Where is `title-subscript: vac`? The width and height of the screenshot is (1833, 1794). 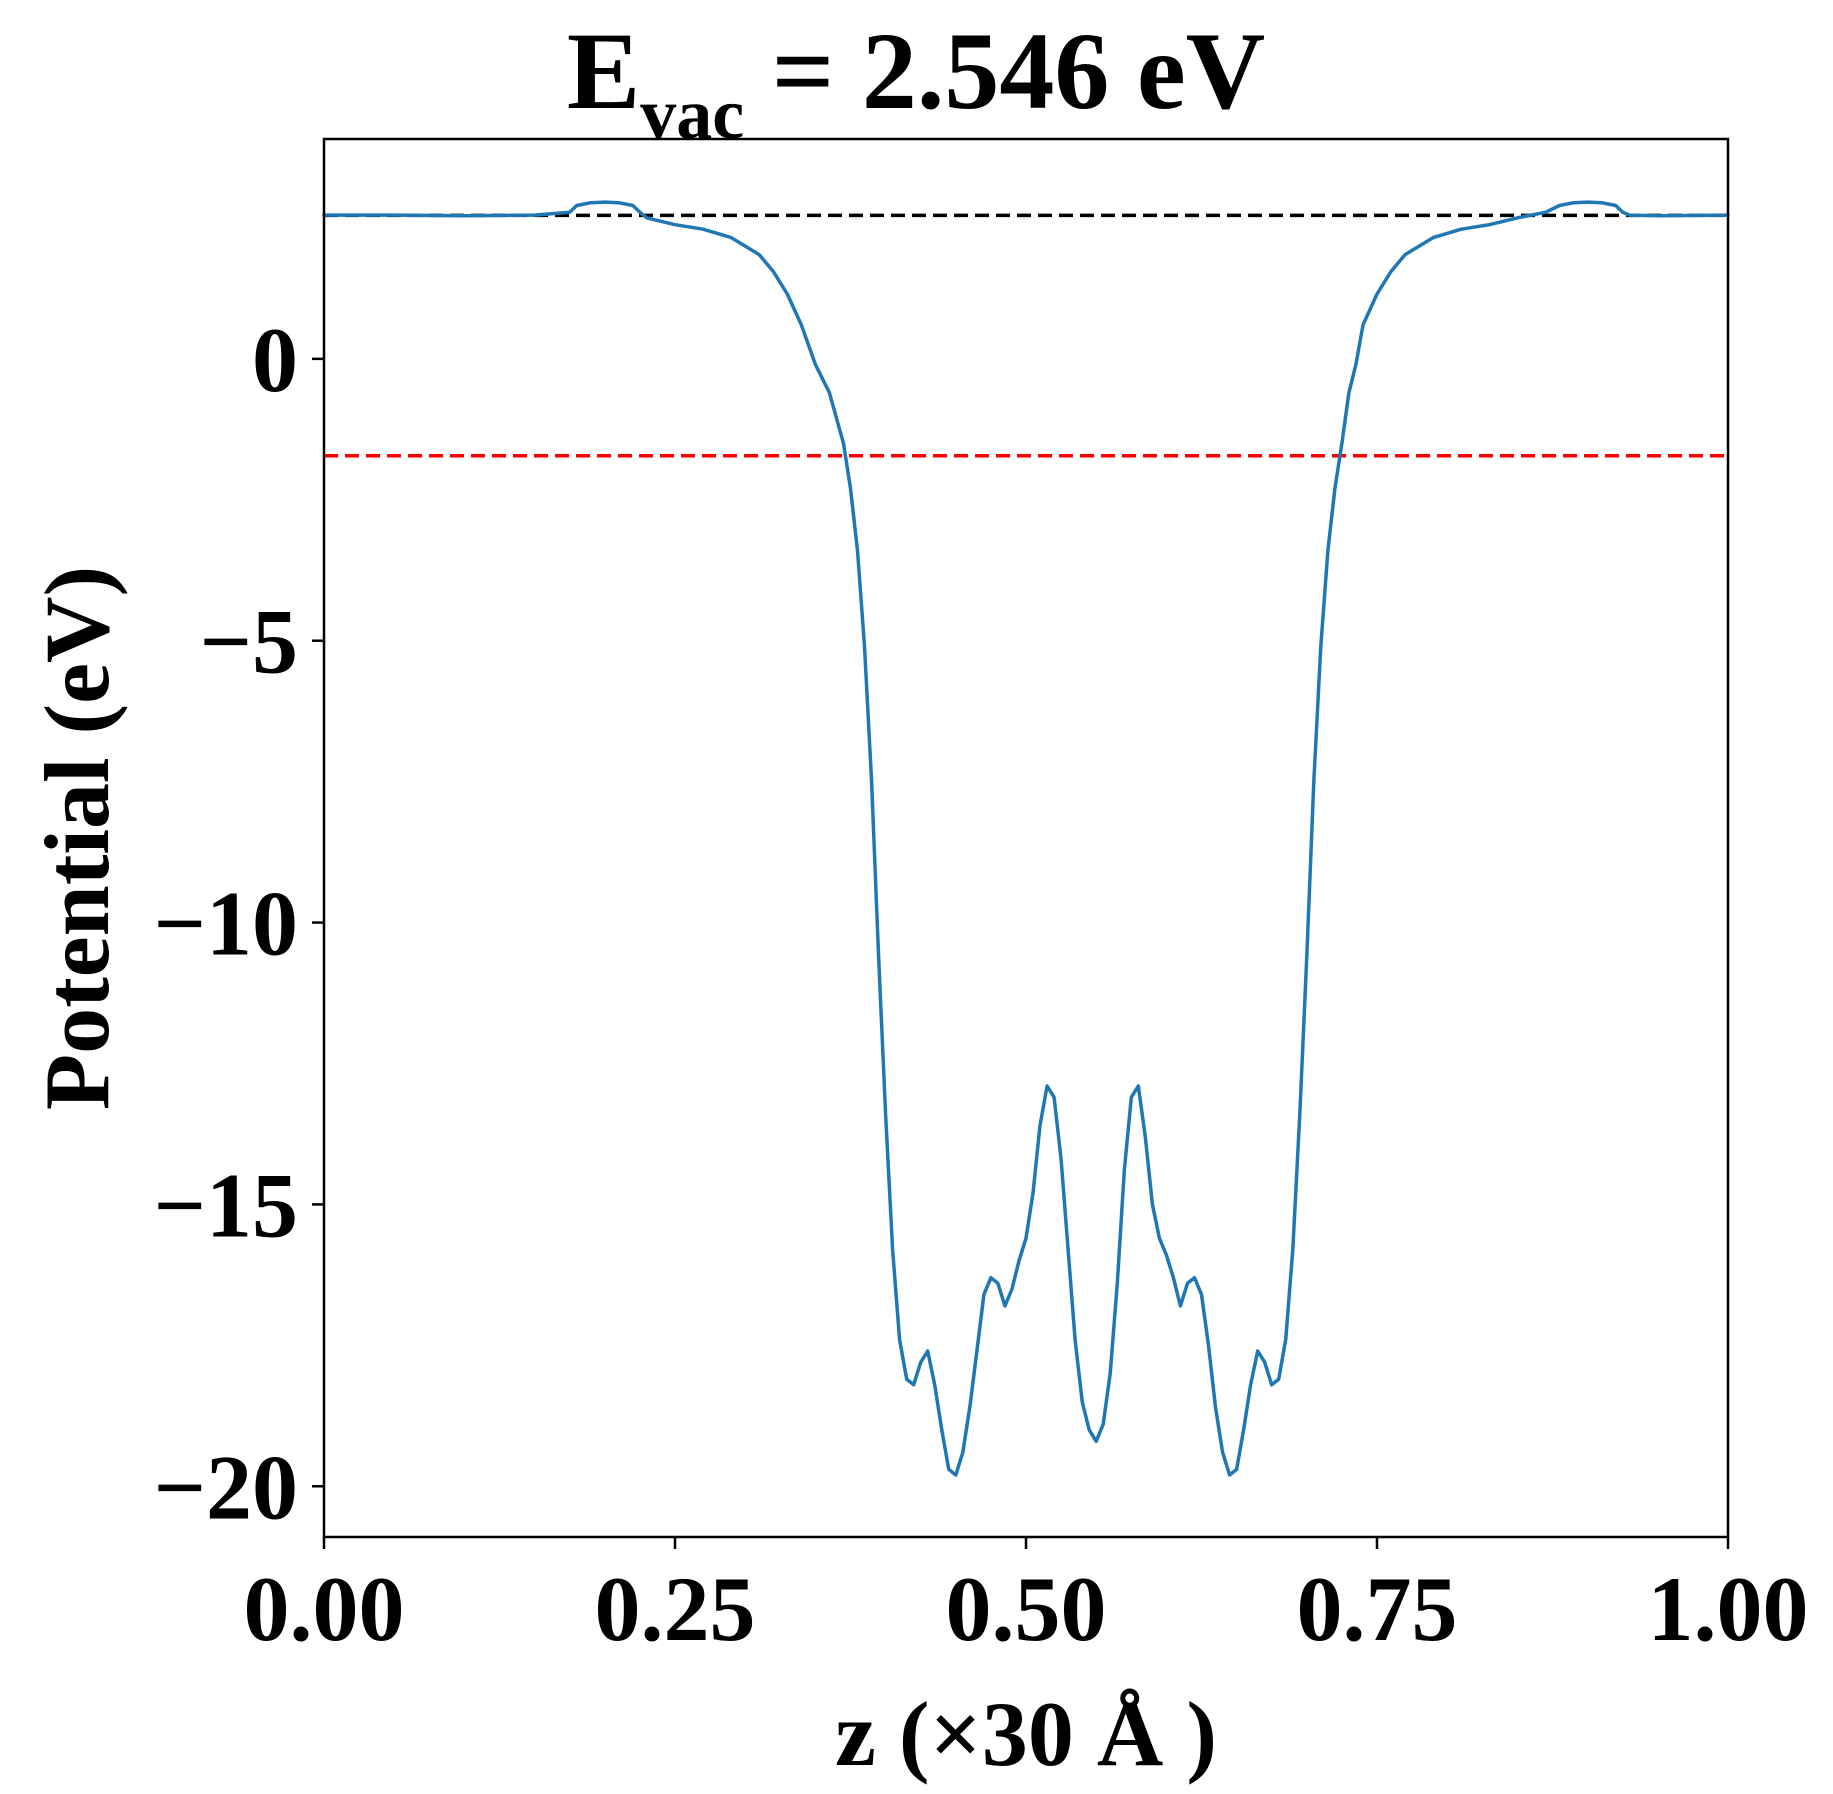
title-subscript: vac is located at coordinates (692, 114).